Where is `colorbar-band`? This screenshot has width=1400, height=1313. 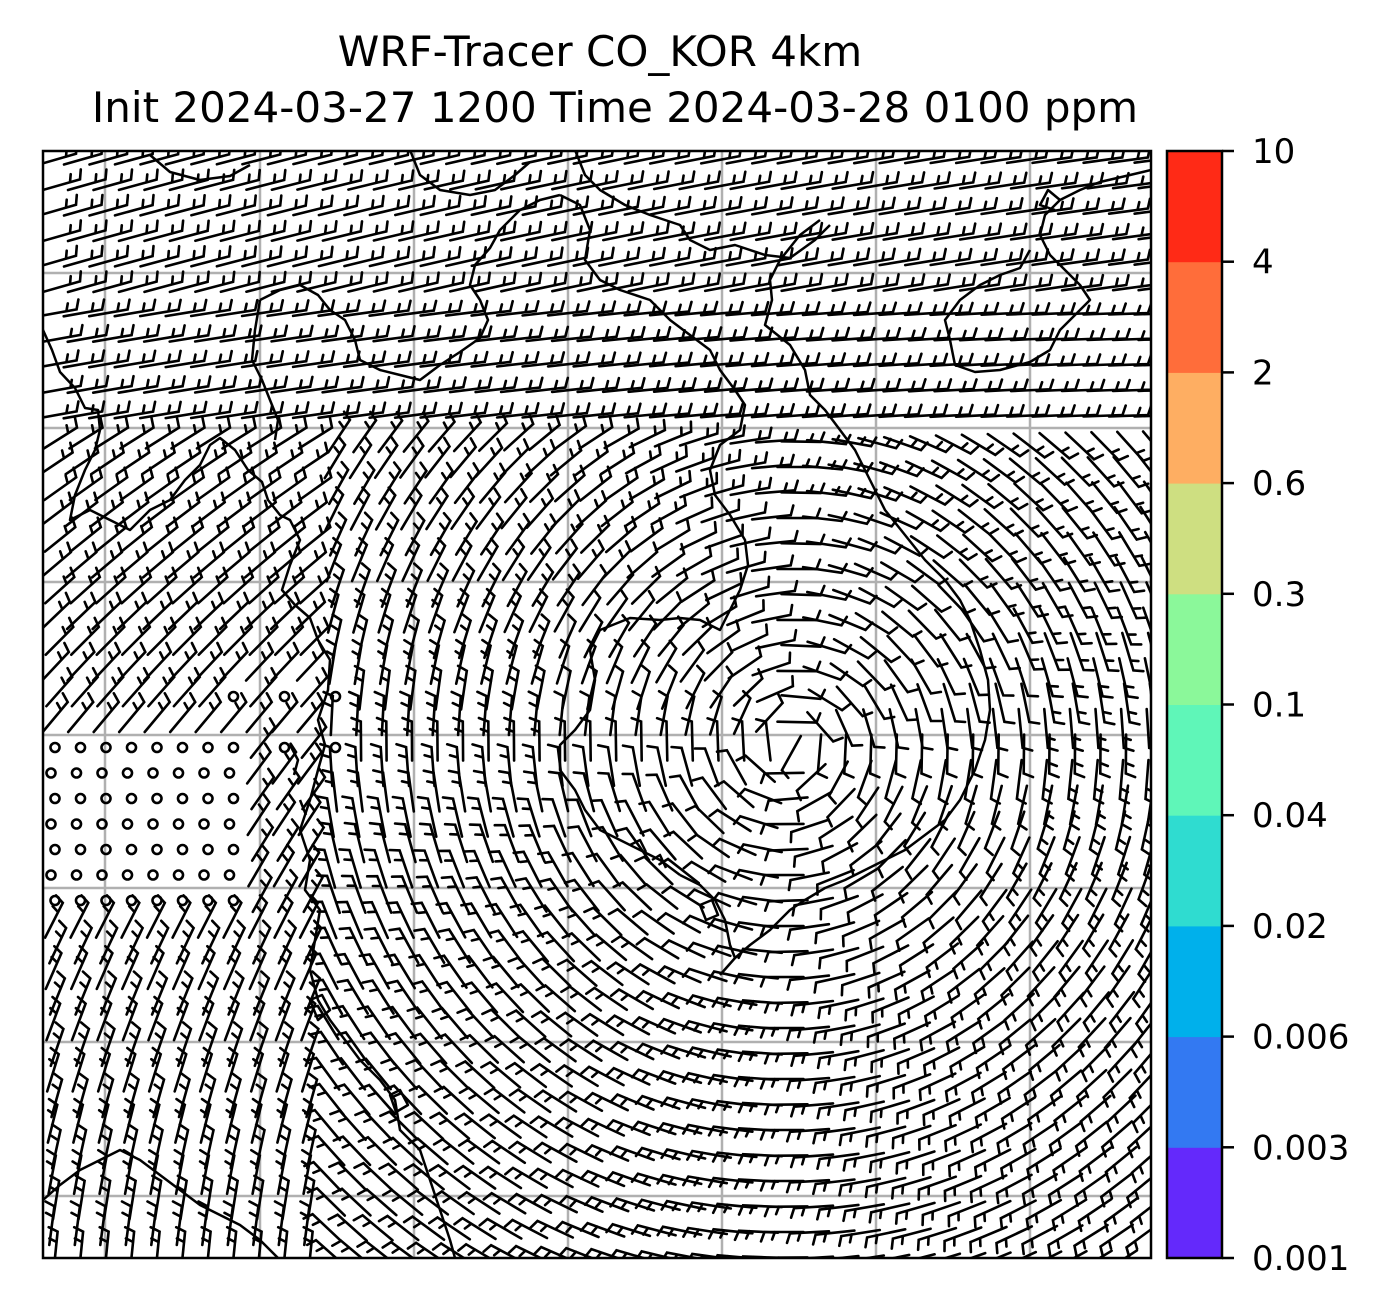 colorbar-band is located at coordinates (1194, 981).